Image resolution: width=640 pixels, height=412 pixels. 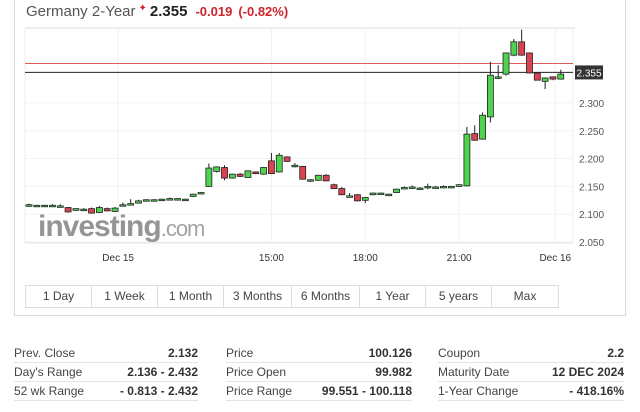 I want to click on stat-value: 12 DEC 2024, so click(x=587, y=372).